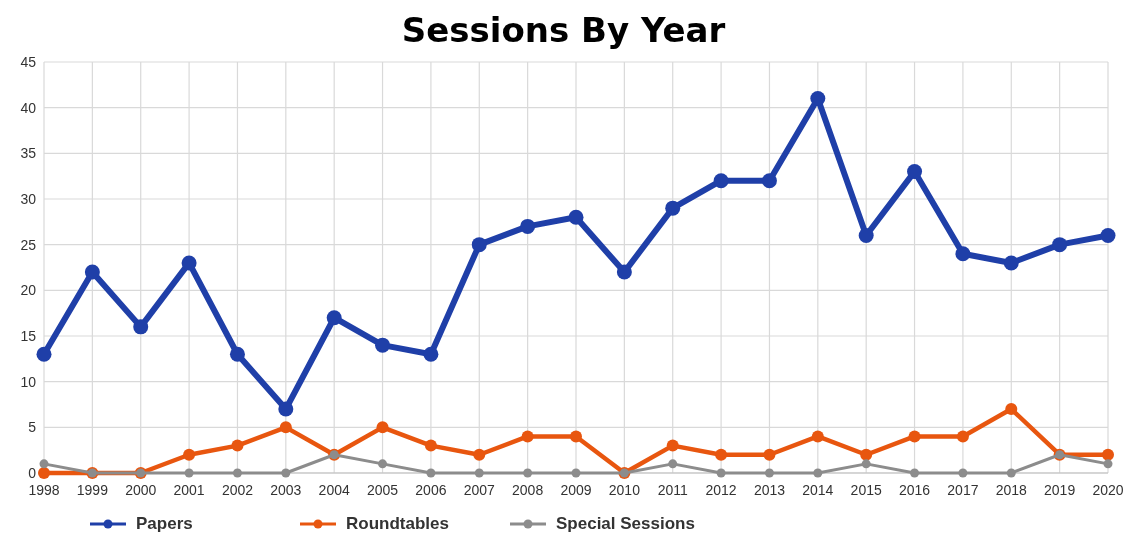  Describe the element at coordinates (769, 490) in the screenshot. I see `x-tick-label: 2013` at that location.